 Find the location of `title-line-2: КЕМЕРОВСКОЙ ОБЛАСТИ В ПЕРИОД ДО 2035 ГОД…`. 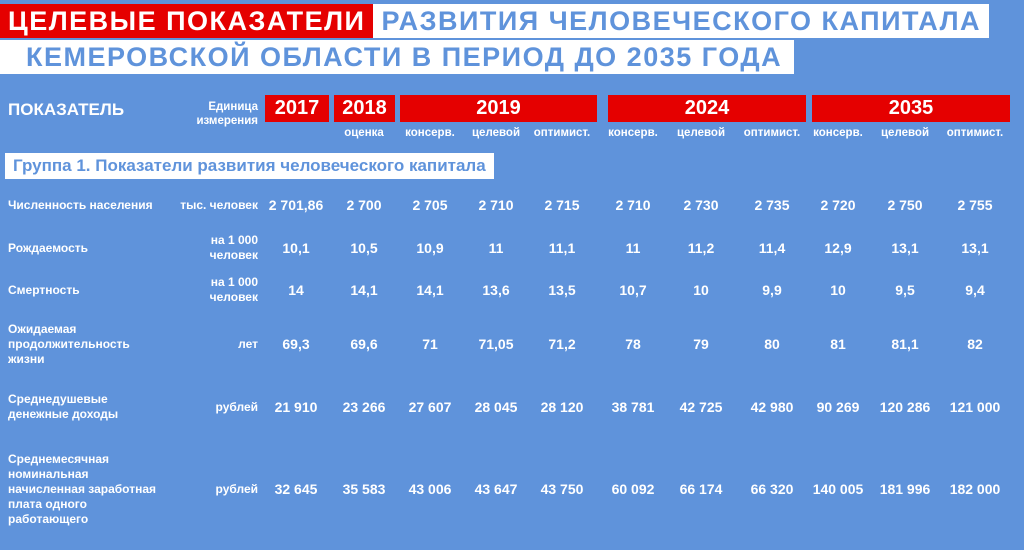

title-line-2: КЕМЕРОВСКОЙ ОБЛАСТИ В ПЕРИОД ДО 2035 ГОД… is located at coordinates (397, 57).